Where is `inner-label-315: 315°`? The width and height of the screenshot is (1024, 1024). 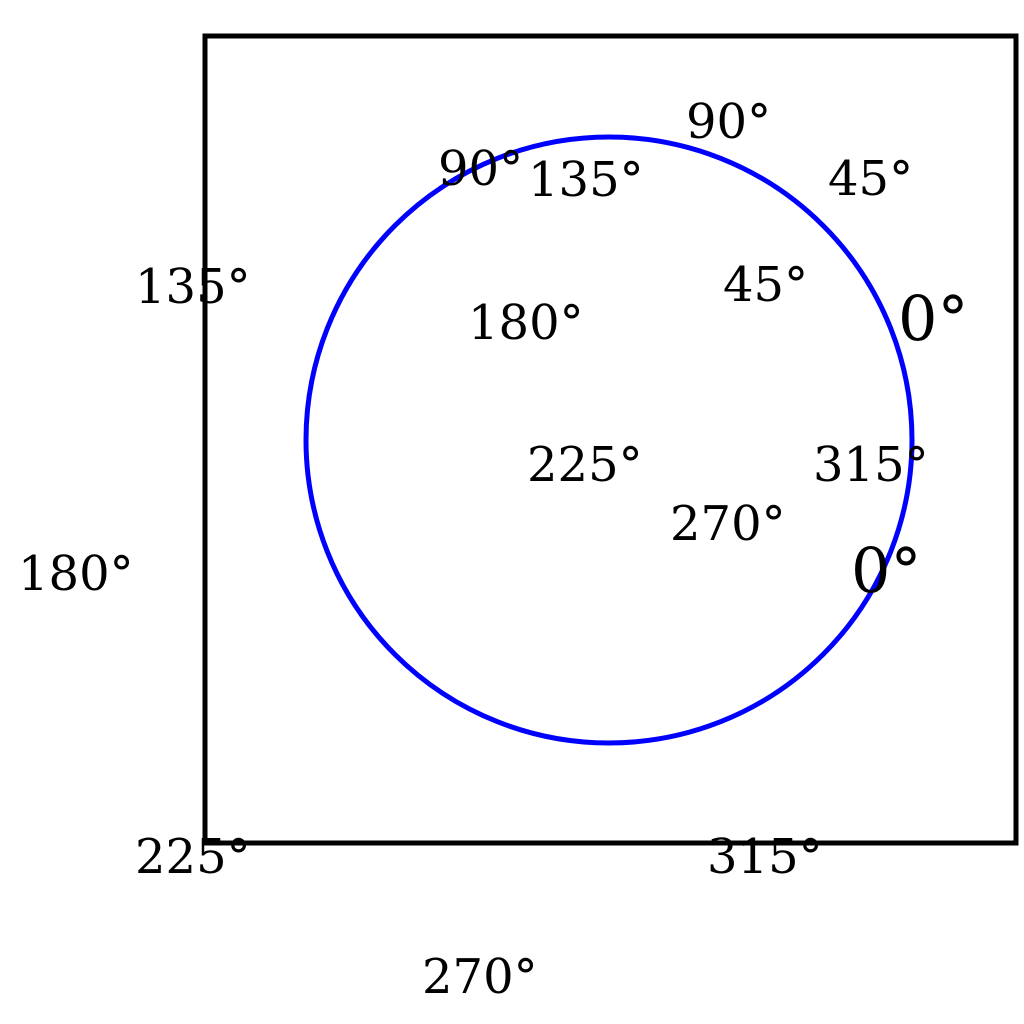 inner-label-315: 315° is located at coordinates (871, 465).